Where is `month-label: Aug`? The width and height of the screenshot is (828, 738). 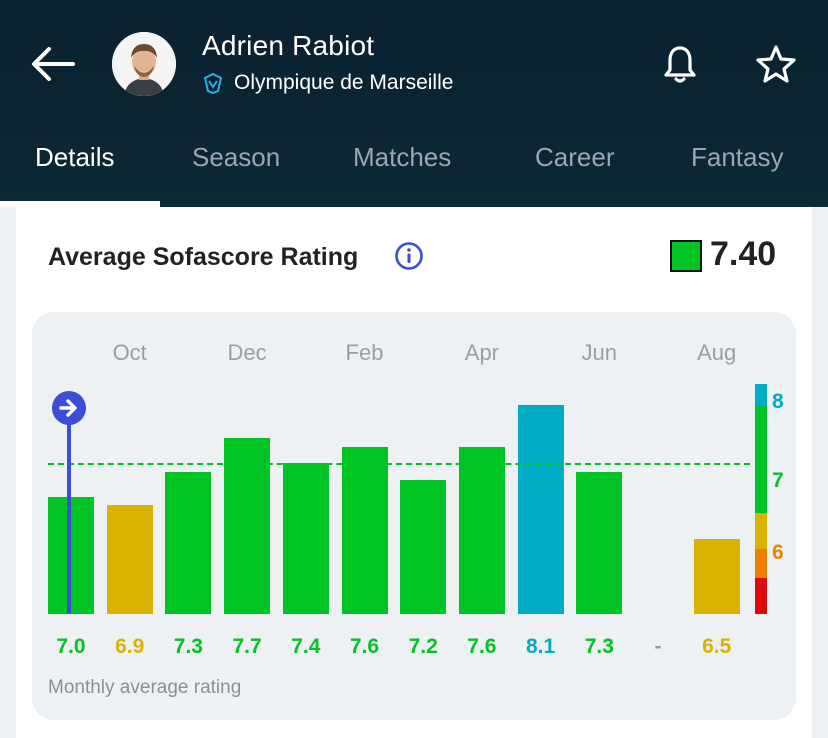
month-label: Aug is located at coordinates (717, 352).